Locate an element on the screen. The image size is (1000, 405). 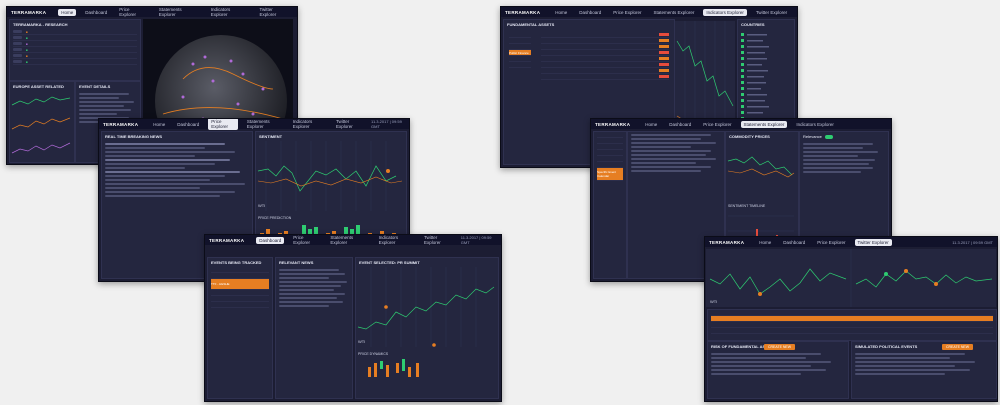
price-dynamics-bars is located at coordinates (393, 368).